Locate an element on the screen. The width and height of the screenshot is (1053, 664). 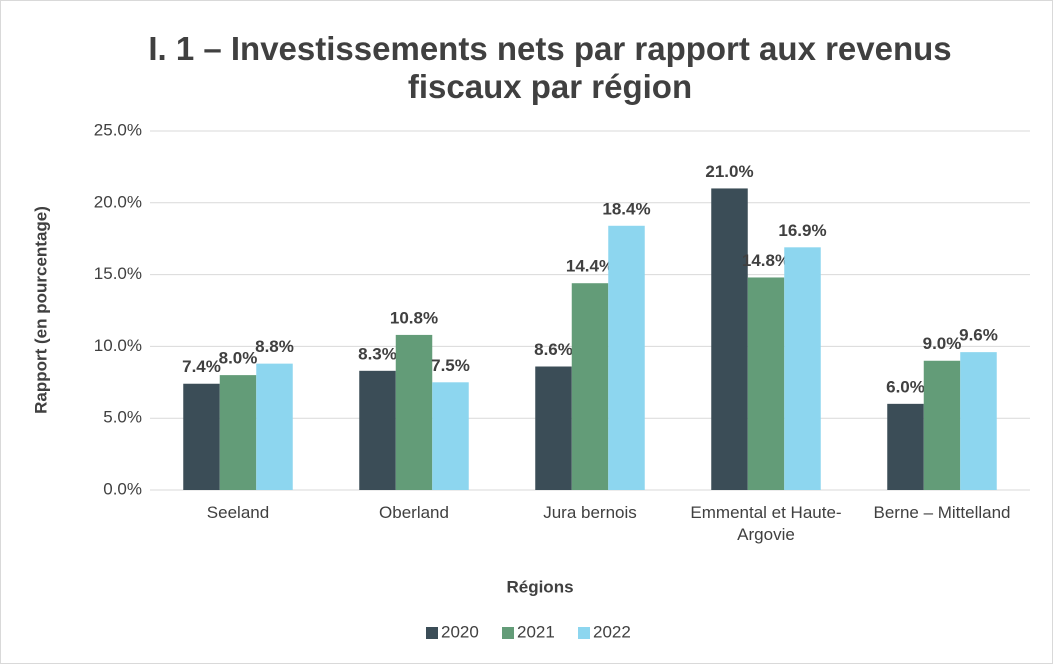
value-label: 21.0% is located at coordinates (729, 171).